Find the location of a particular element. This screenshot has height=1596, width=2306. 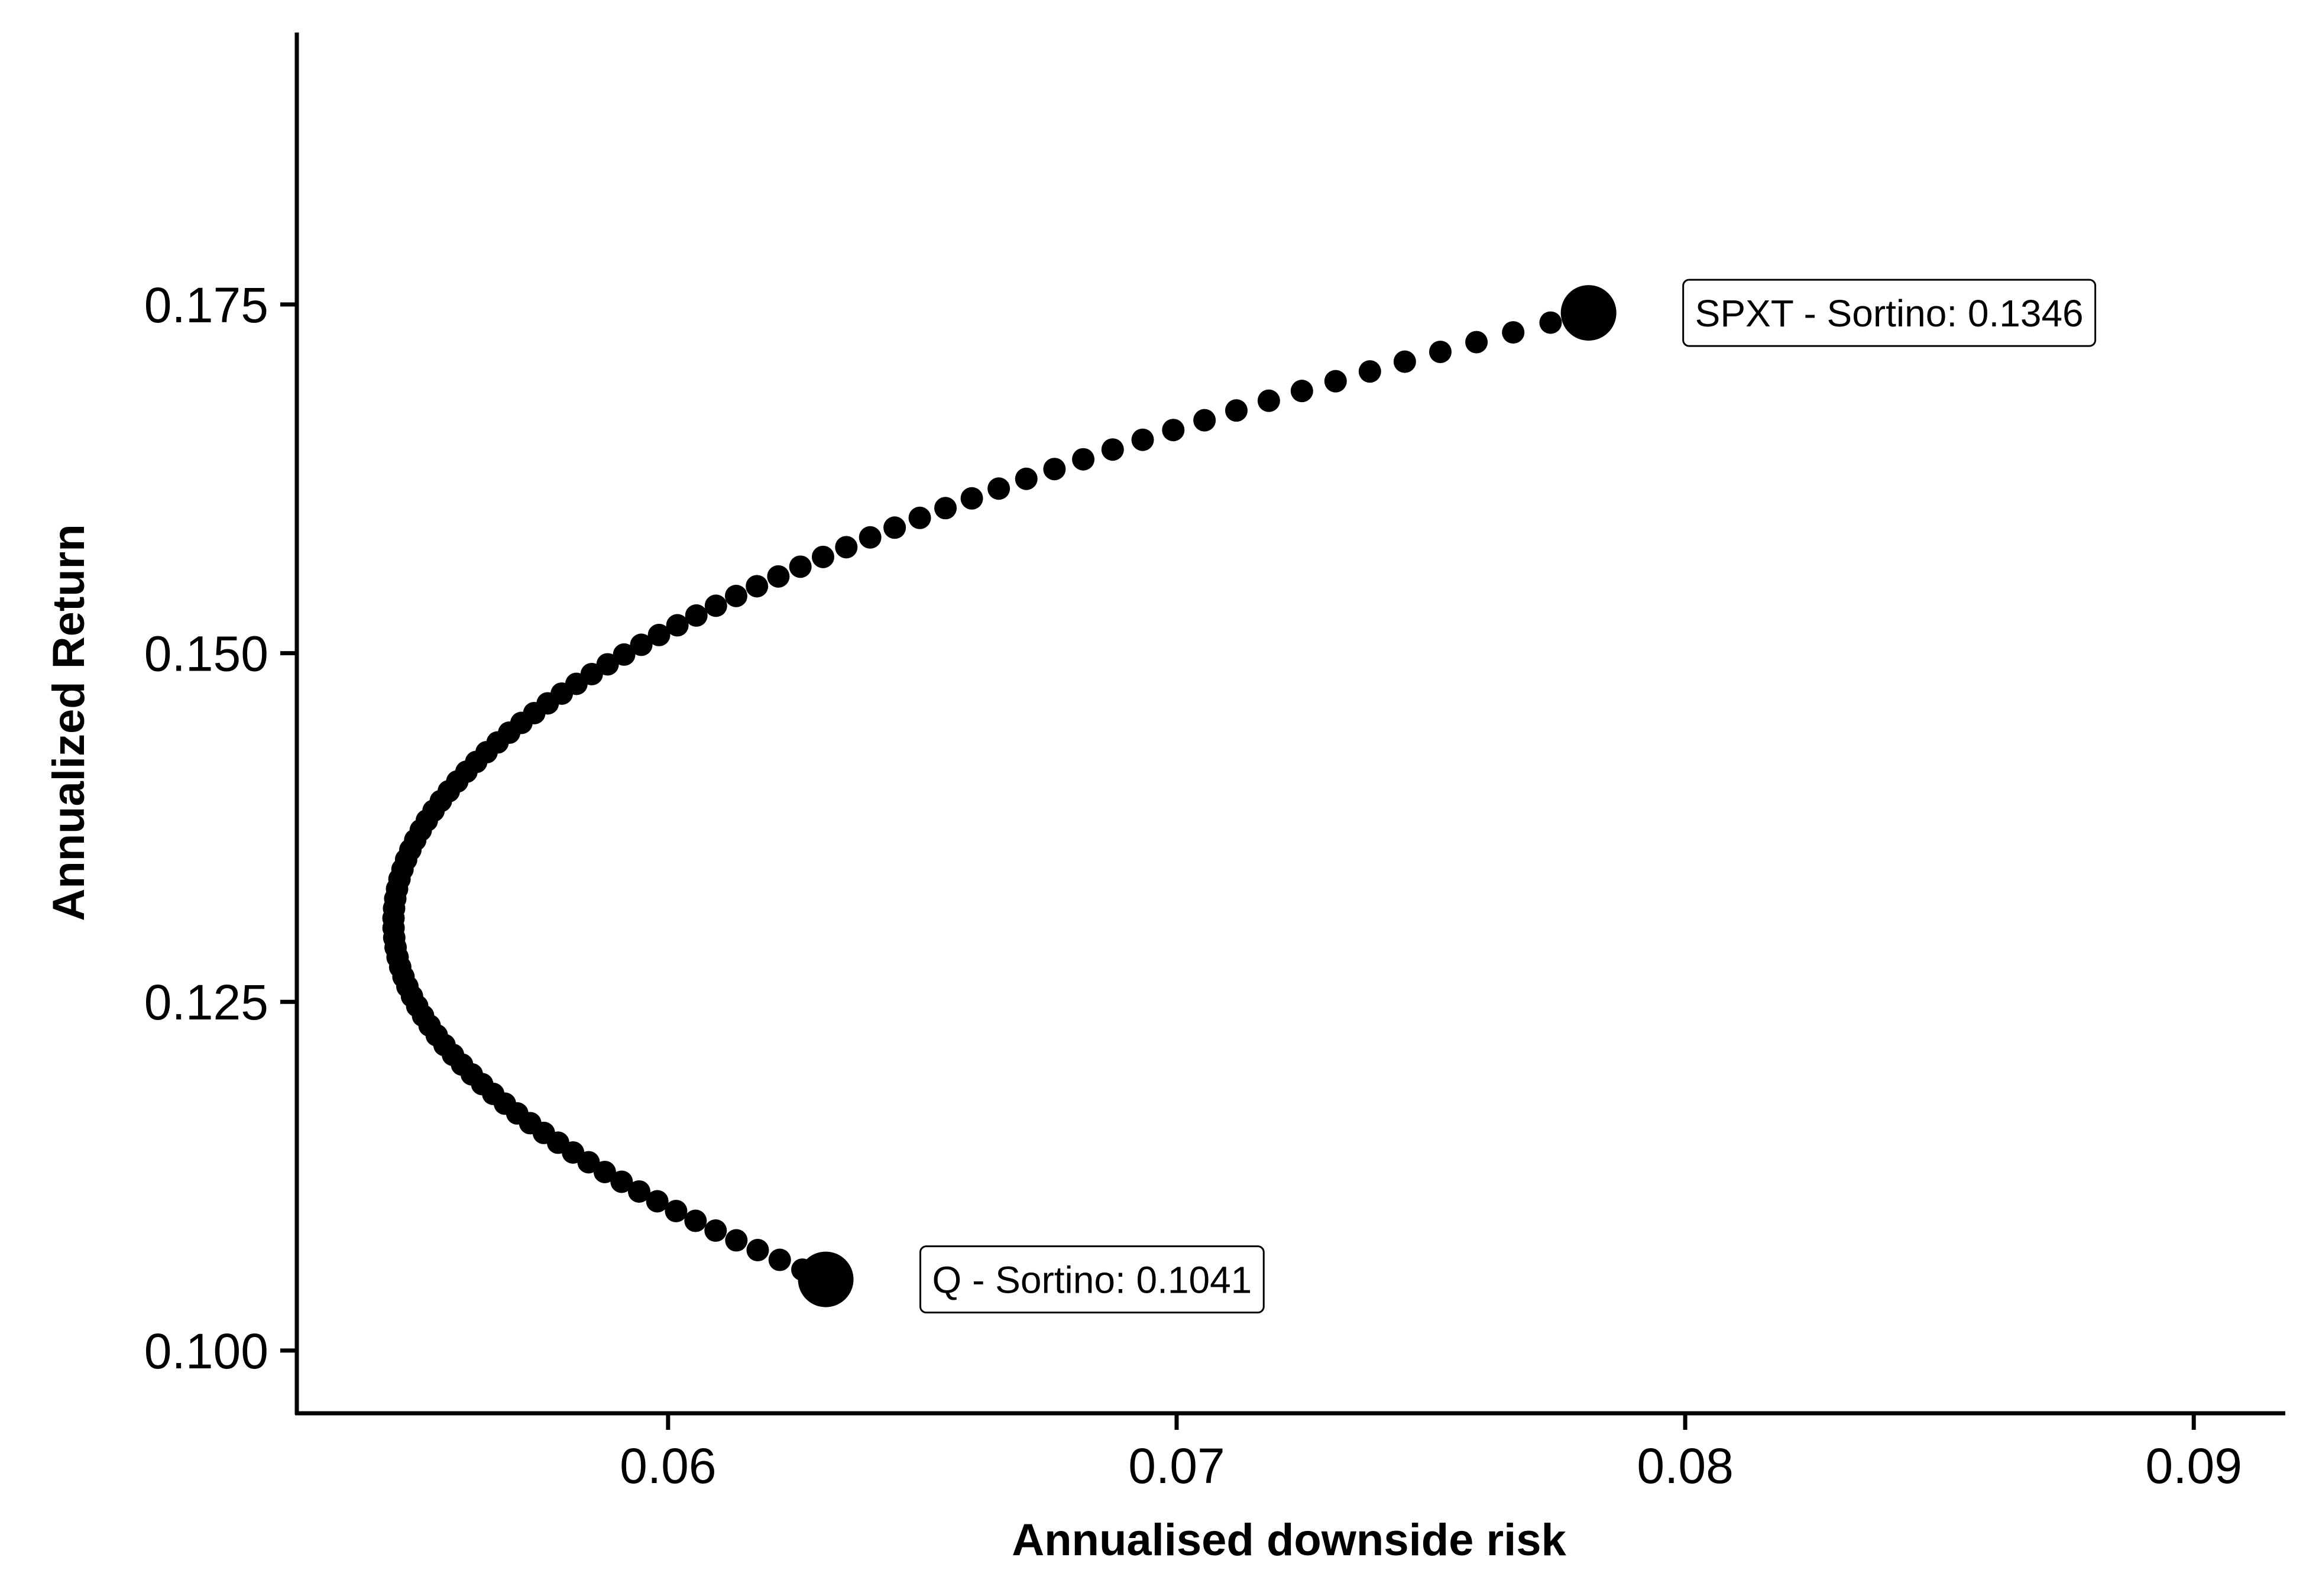

y-tick-label: 0.100 is located at coordinates (206, 1351).